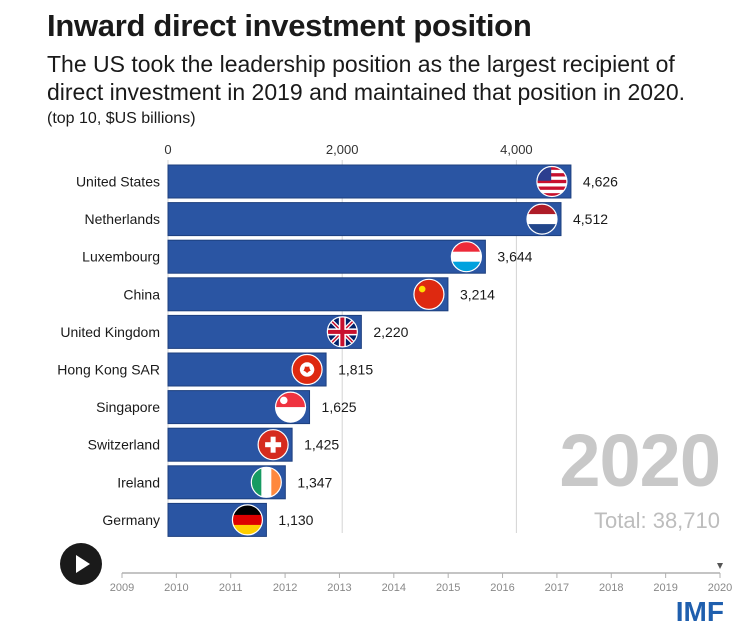 Image resolution: width=750 pixels, height=632 pixels. What do you see at coordinates (290, 407) in the screenshot?
I see `singapore-flag-icon` at bounding box center [290, 407].